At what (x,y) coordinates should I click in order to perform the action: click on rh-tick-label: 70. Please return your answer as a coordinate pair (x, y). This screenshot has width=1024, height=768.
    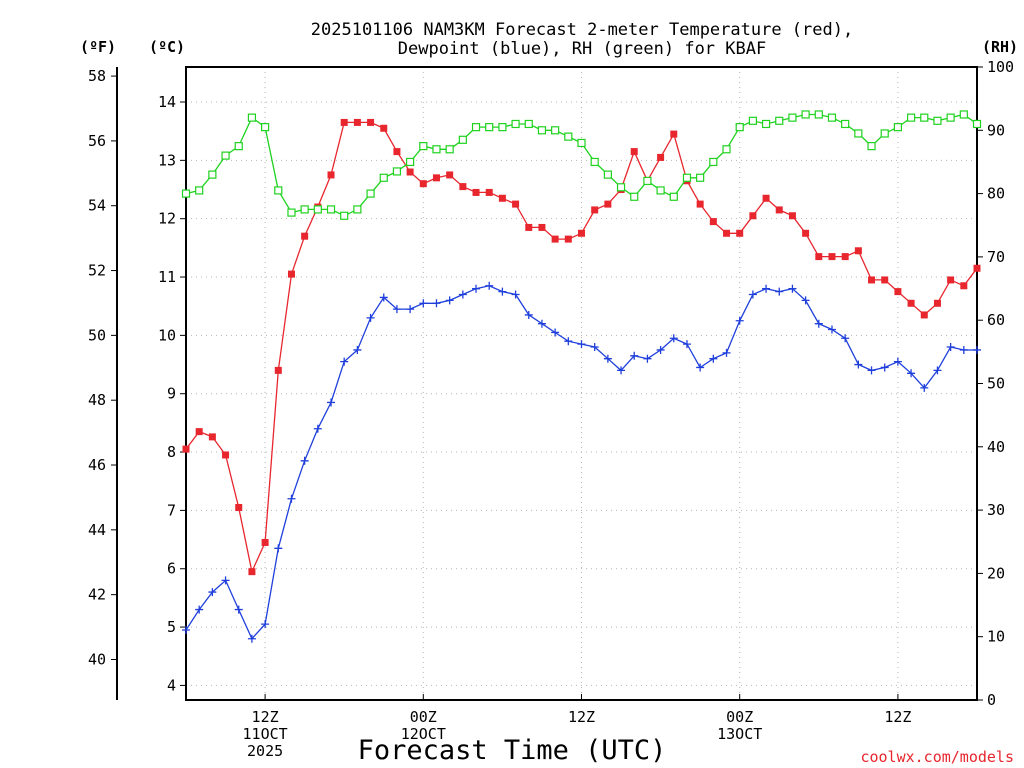
    Looking at the image, I should click on (996, 257).